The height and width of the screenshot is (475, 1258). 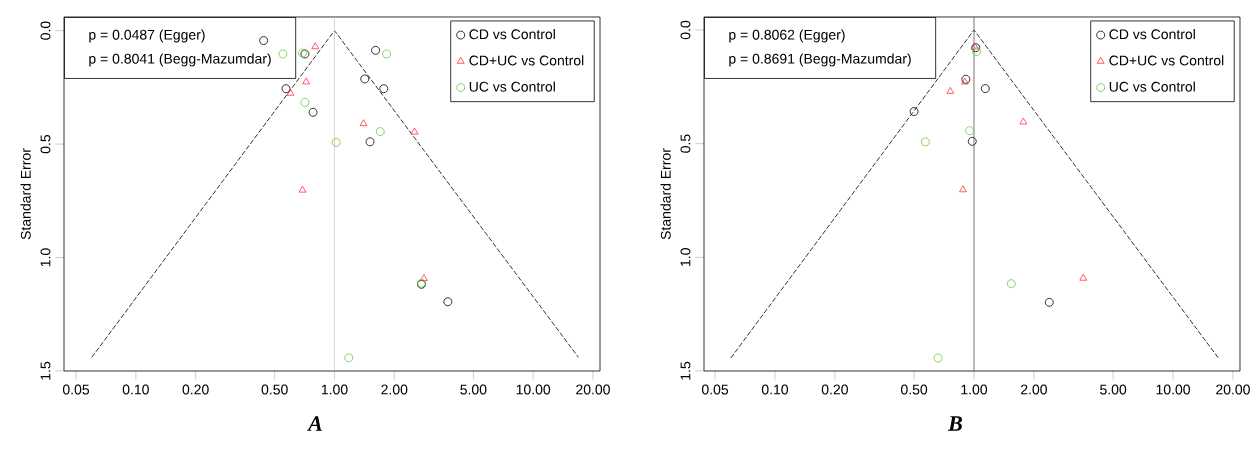 What do you see at coordinates (820, 60) in the screenshot?
I see `annotation: p = 0.8691 (Begg-Mazumdar)` at bounding box center [820, 60].